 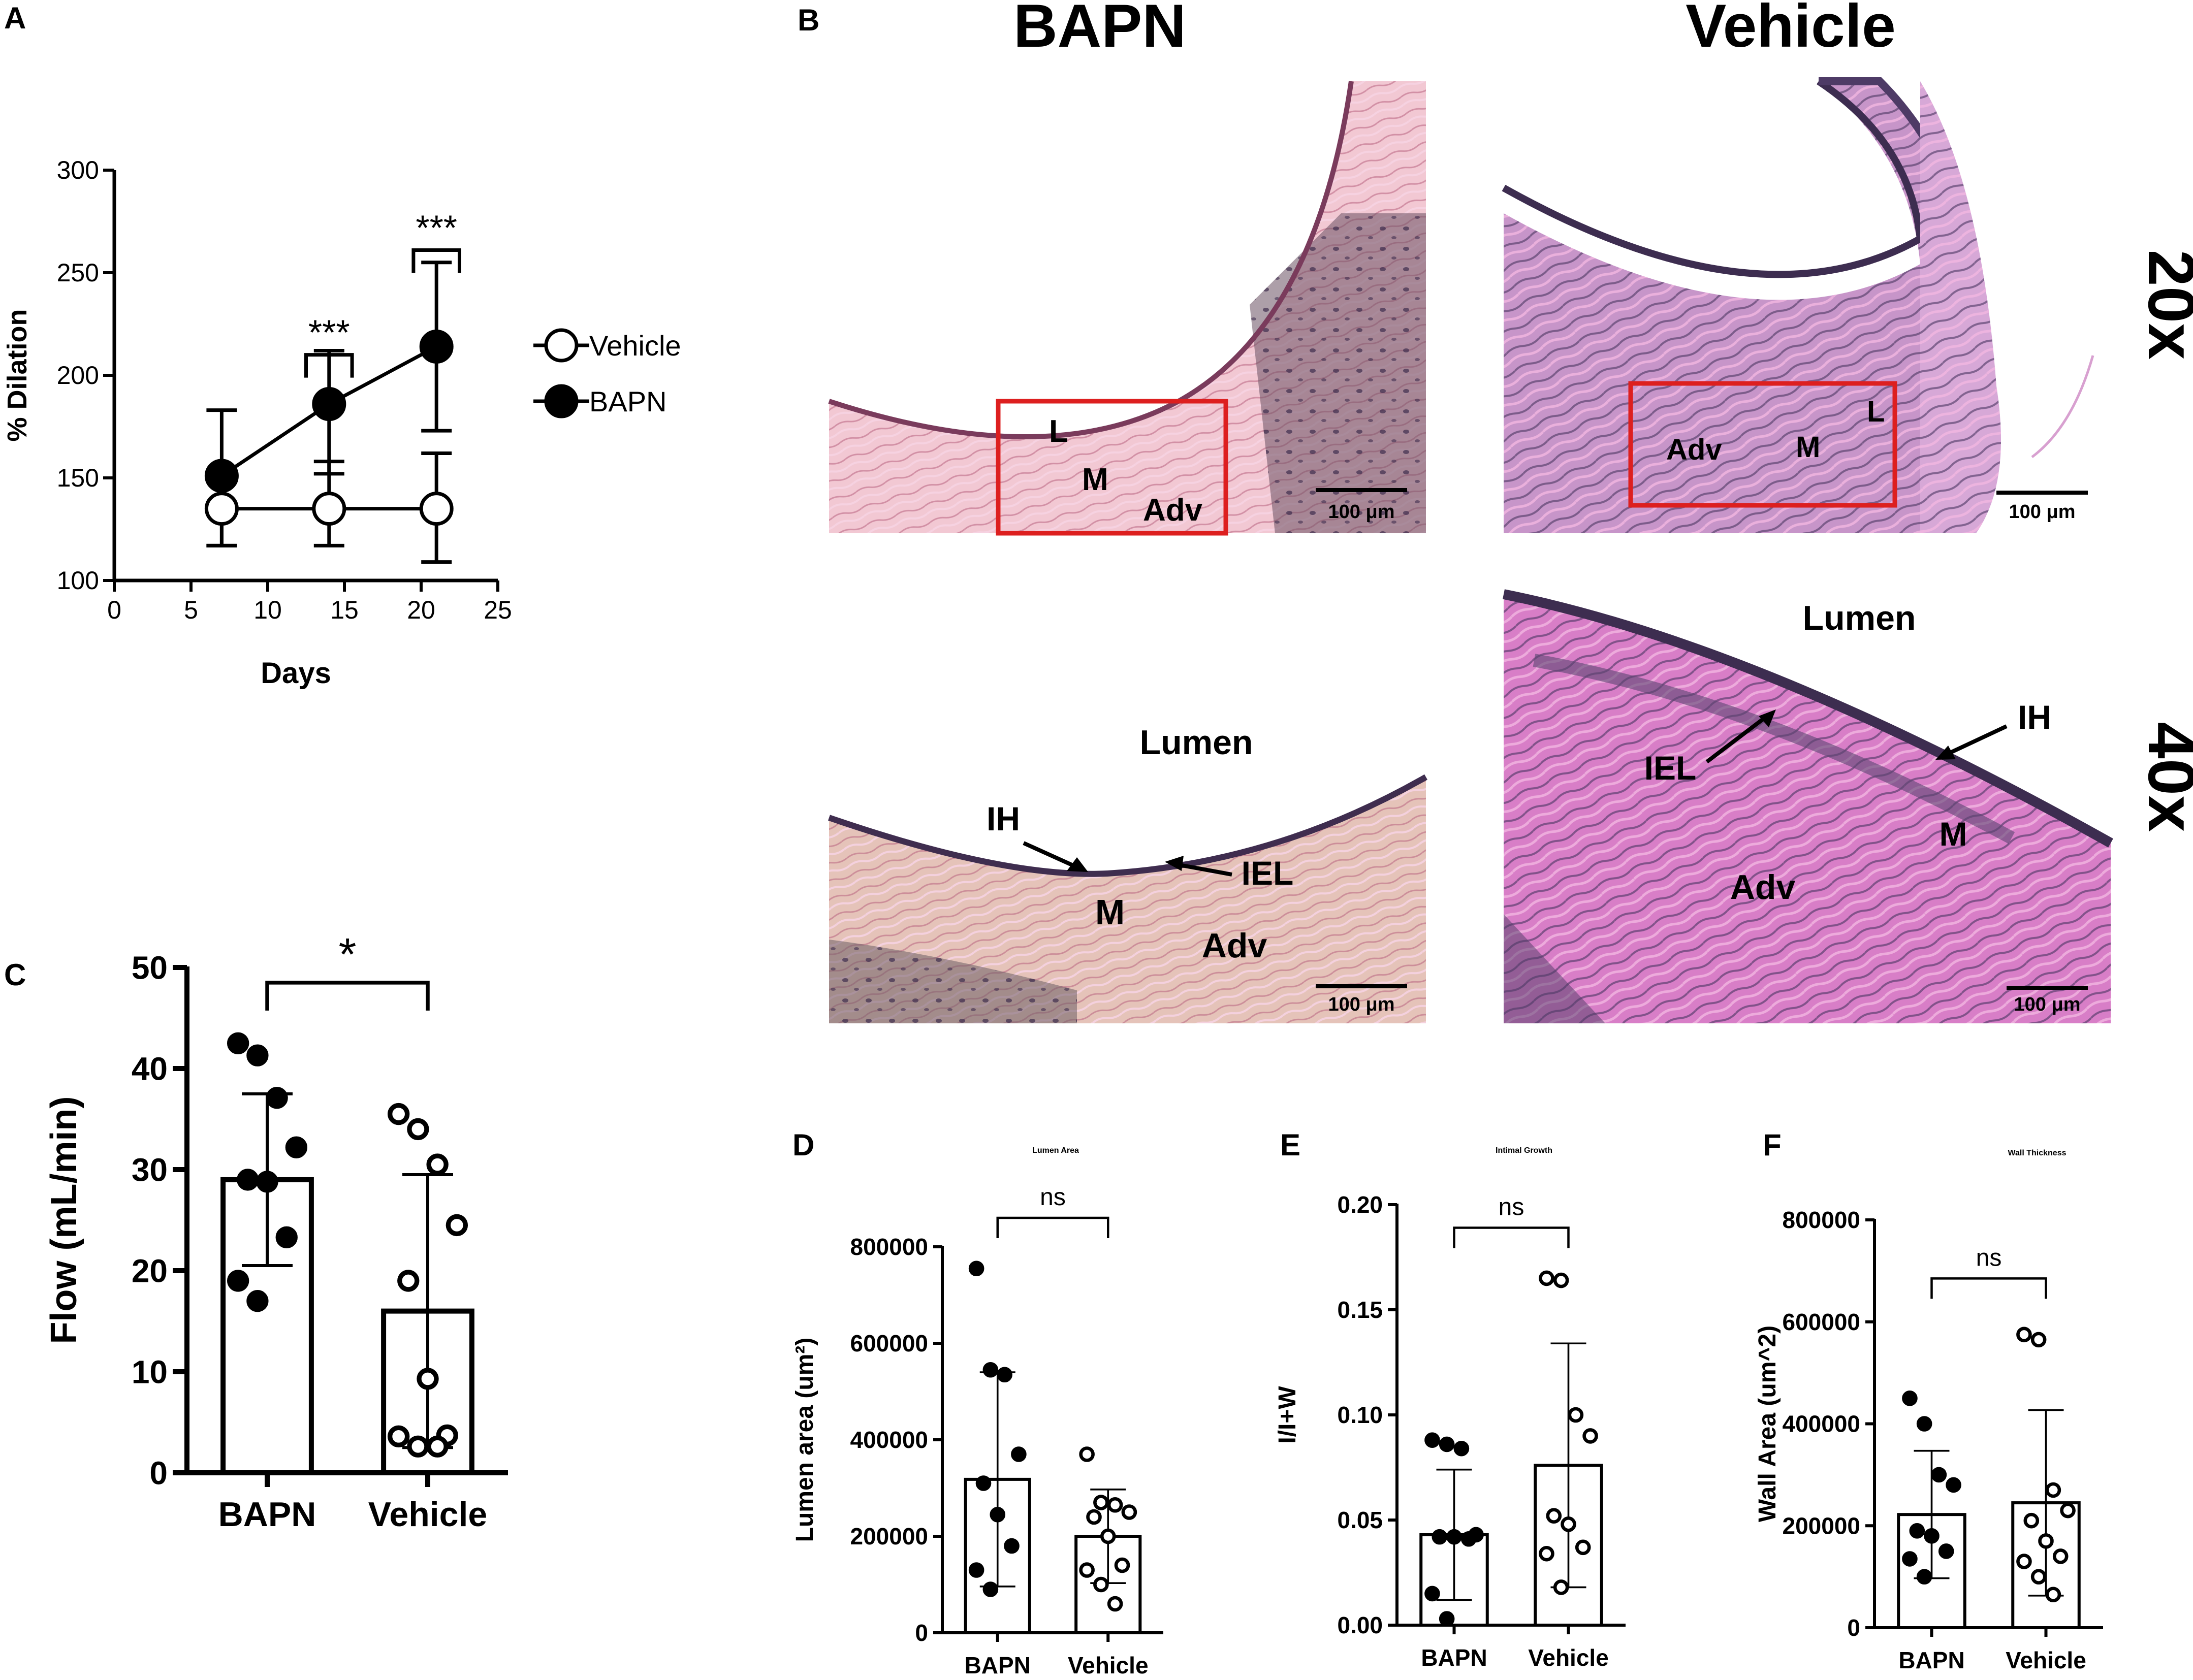 I want to click on y-axis-label: Lumen area (um²), so click(x=804, y=1440).